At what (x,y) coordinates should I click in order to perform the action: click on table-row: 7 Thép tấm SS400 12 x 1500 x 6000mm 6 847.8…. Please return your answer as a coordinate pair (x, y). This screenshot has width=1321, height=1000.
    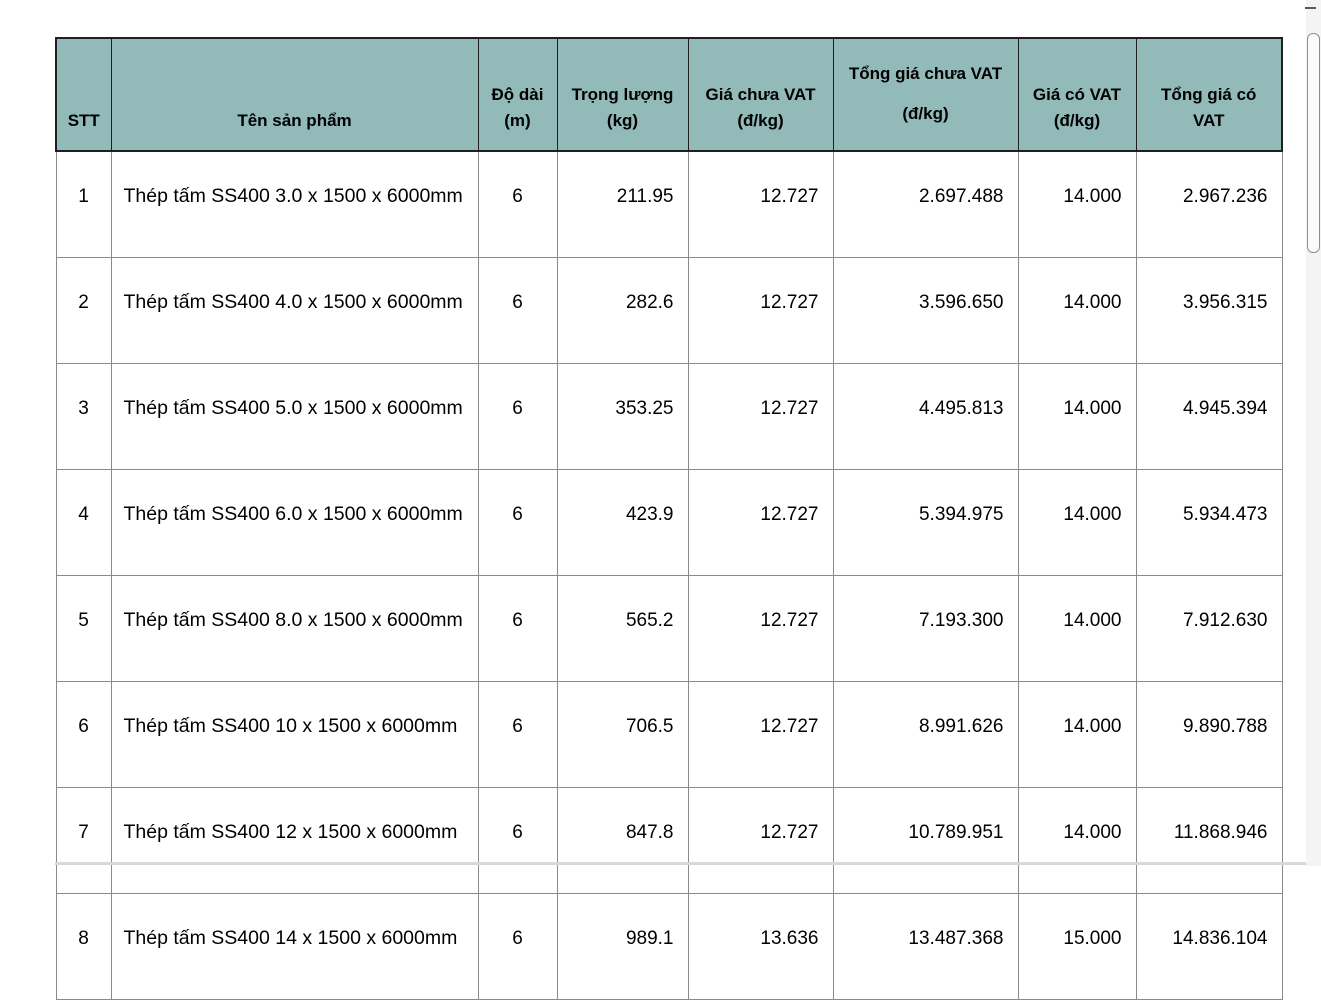
    Looking at the image, I should click on (669, 840).